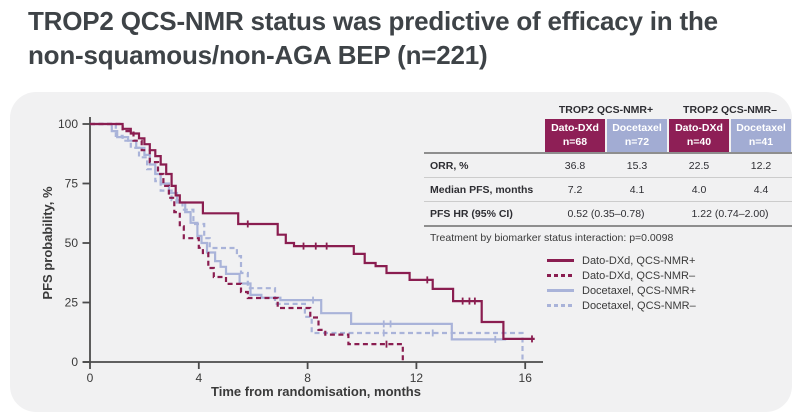  I want to click on x-tick-label: 12, so click(417, 378).